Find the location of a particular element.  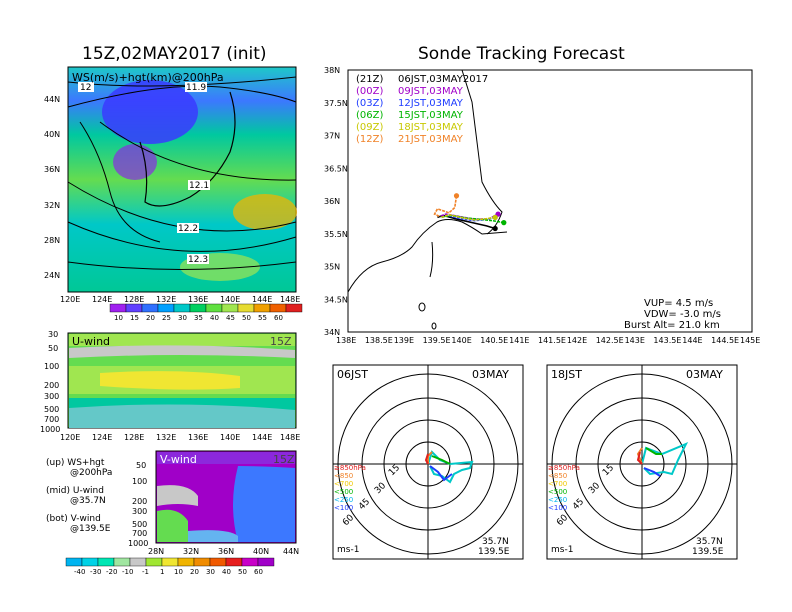

hodo-level: ≥850hPa is located at coordinates (564, 468).